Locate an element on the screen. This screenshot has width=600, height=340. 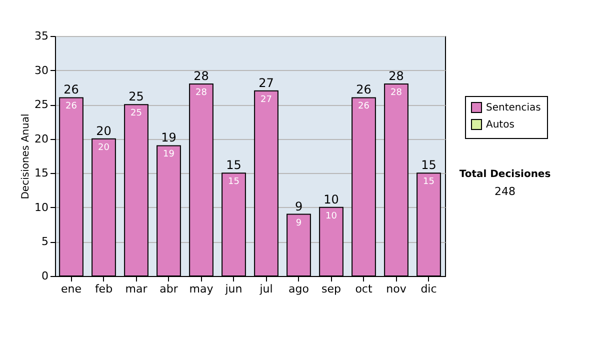
data-label: 19 is located at coordinates (169, 155).